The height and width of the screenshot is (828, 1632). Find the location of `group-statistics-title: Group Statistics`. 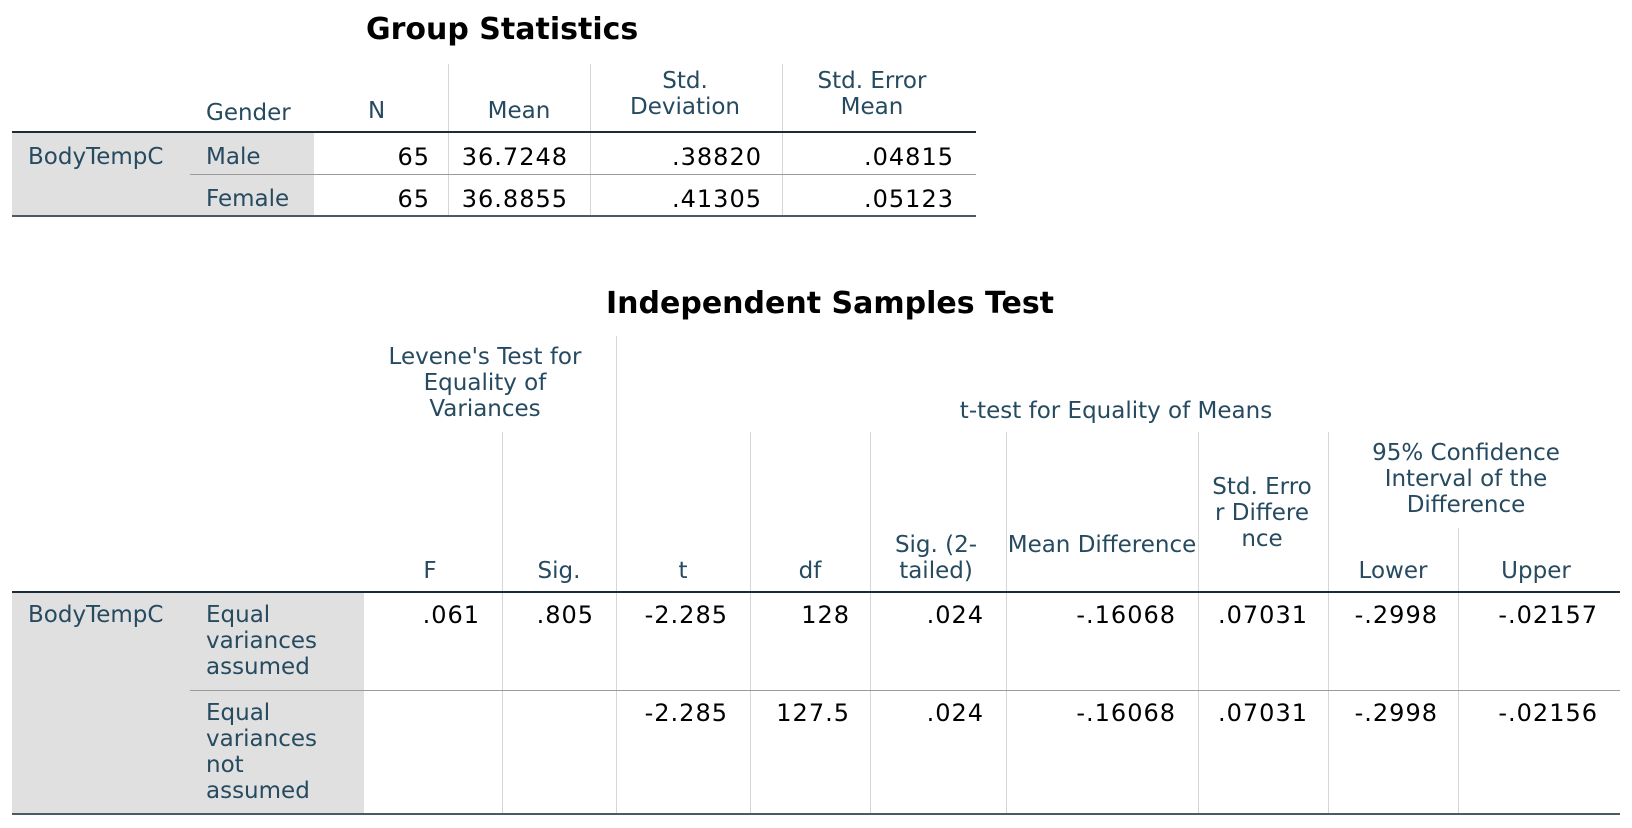

group-statistics-title: Group Statistics is located at coordinates (502, 29).